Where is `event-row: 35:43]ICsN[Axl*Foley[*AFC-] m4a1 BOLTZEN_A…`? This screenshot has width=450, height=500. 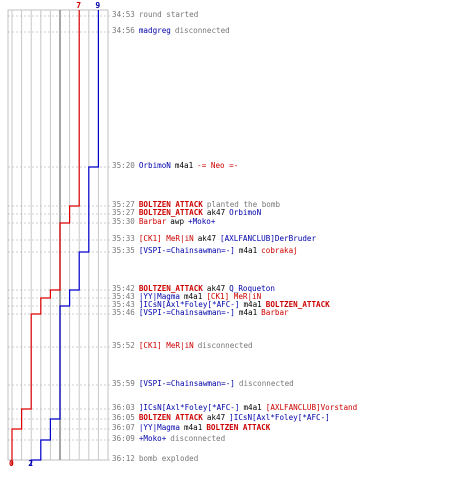
event-row: 35:43]ICsN[Axl*Foley[*AFC-] m4a1 BOLTZEN_A… is located at coordinates (221, 305).